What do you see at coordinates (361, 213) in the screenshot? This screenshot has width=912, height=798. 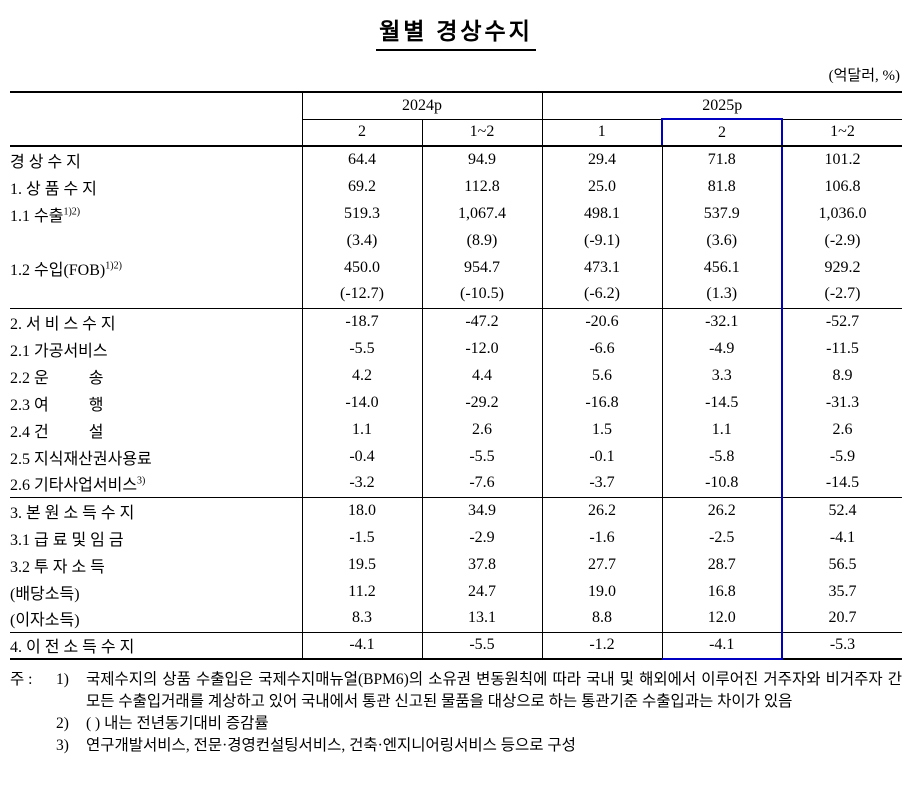 I see `cell-value: 519.3` at bounding box center [361, 213].